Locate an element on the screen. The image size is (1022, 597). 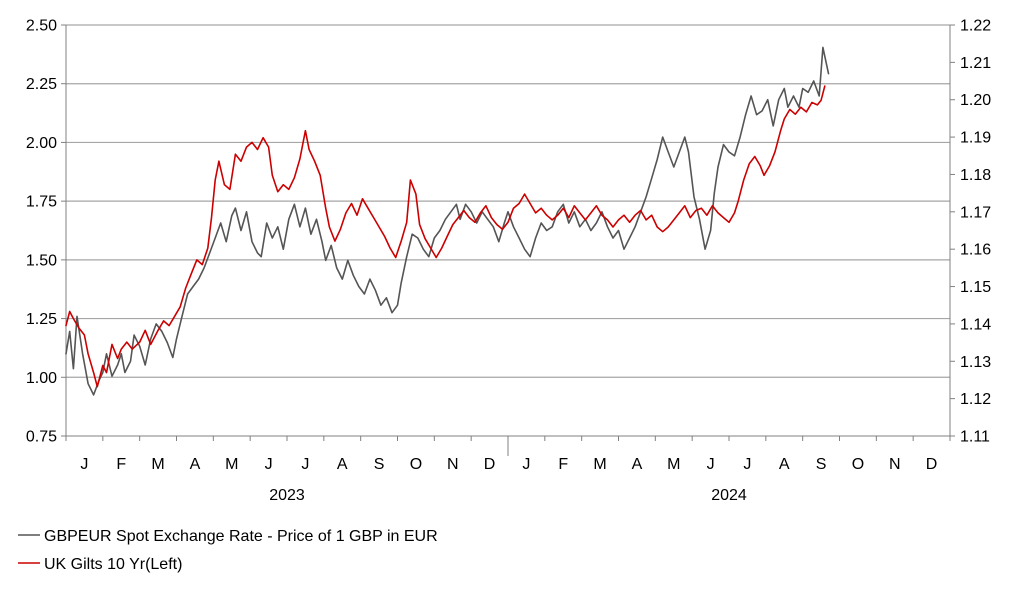
left-axis: 0.75 1.00 1.25 1.50 1.75 2.00 2.25 2.50 is located at coordinates (46, 232).